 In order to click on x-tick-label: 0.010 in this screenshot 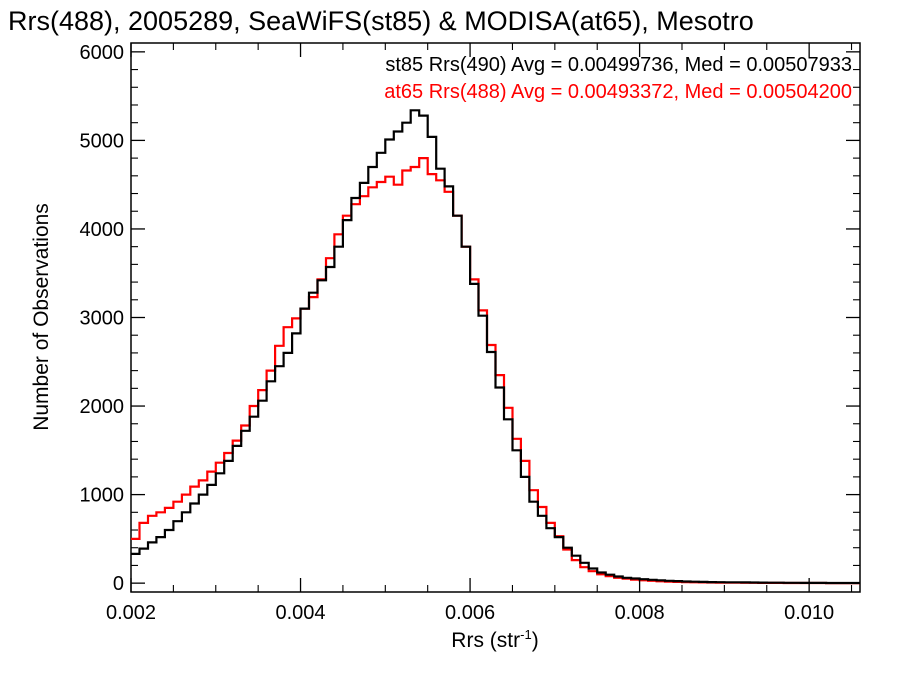, I will do `click(809, 613)`.